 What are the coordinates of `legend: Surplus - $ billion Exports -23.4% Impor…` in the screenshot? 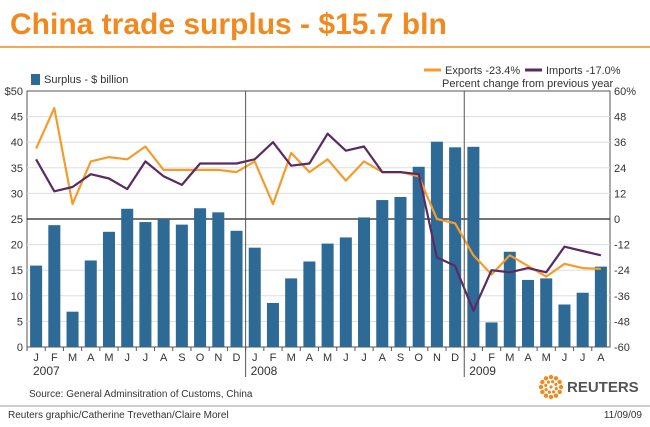 It's located at (326, 77).